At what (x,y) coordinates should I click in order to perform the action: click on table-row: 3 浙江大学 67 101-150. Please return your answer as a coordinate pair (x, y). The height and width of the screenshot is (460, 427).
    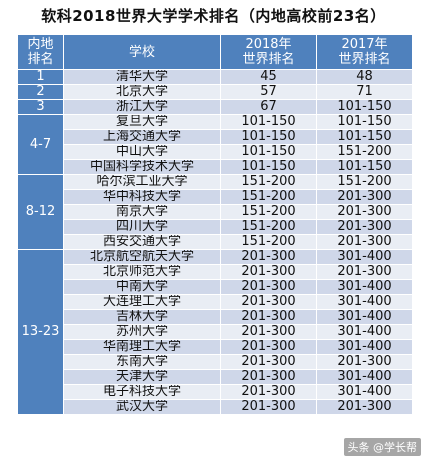
    Looking at the image, I should click on (215, 107).